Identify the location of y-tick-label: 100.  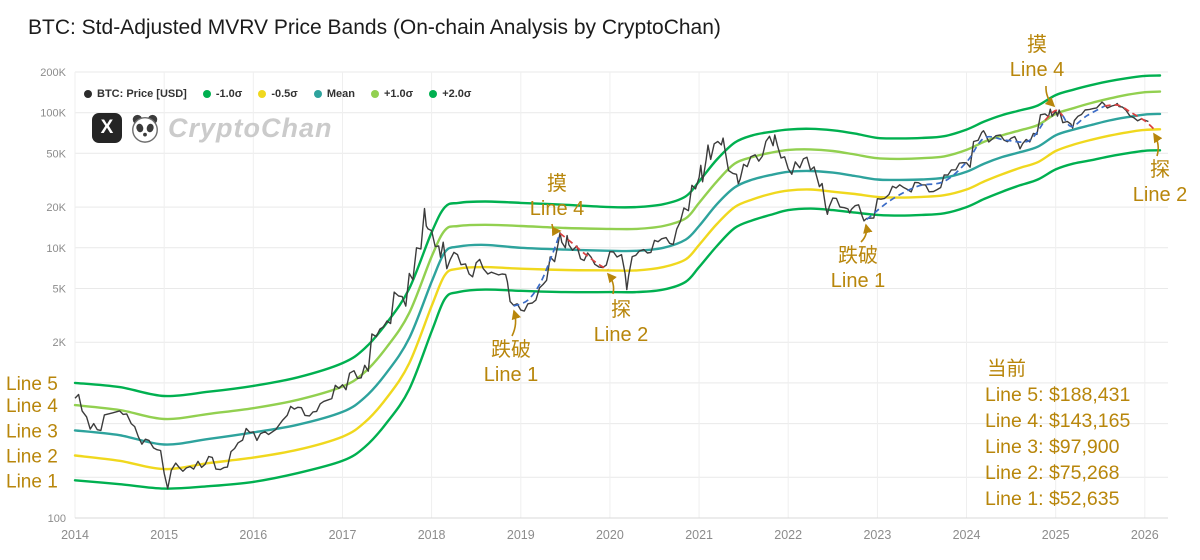
(57, 519).